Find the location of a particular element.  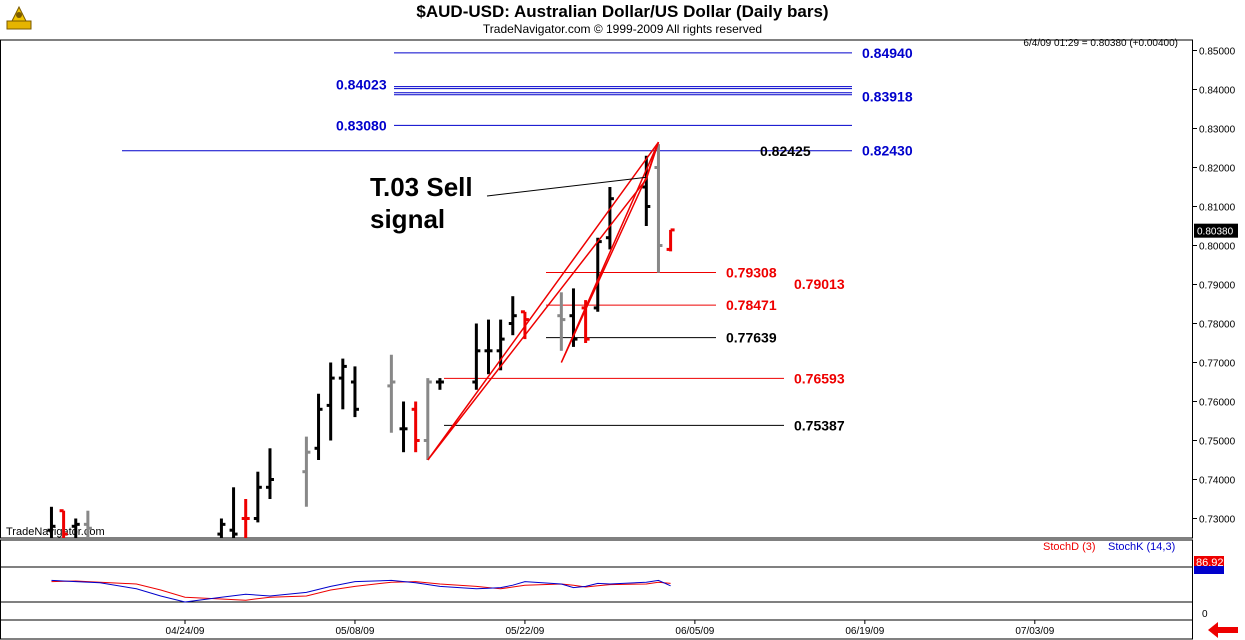

annotation-line: signal is located at coordinates (407, 219).